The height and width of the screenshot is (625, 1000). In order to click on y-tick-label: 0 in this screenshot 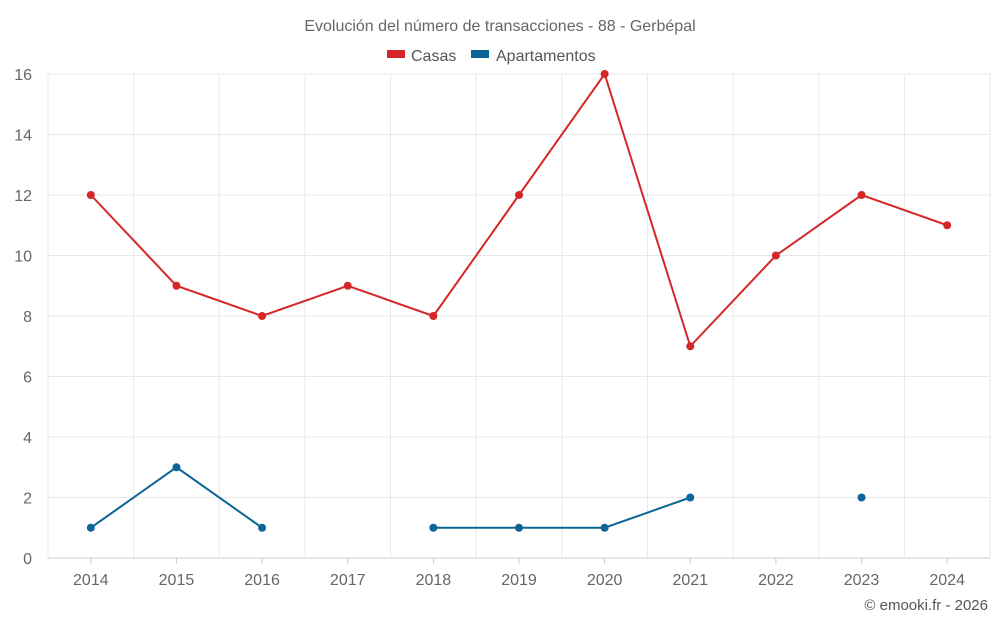, I will do `click(27, 559)`.